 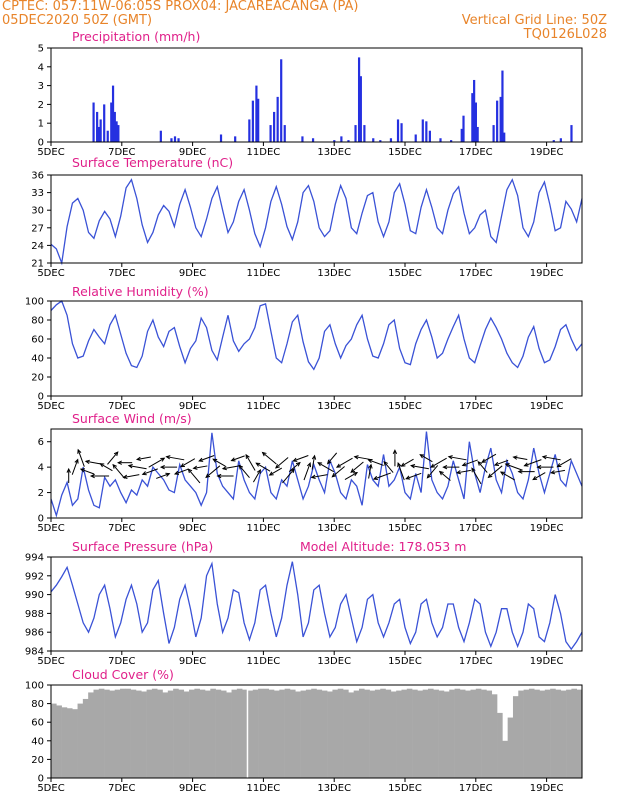 I want to click on y-tick-label: 6, so click(x=41, y=442).